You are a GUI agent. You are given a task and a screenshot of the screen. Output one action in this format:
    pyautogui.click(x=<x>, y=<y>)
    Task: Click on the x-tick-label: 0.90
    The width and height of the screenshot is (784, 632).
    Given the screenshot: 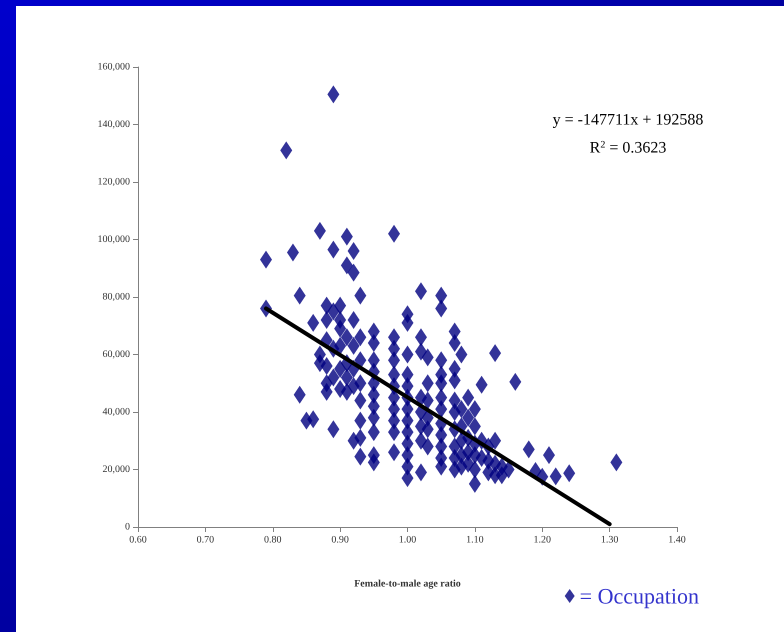 What is the action you would take?
    pyautogui.click(x=340, y=540)
    